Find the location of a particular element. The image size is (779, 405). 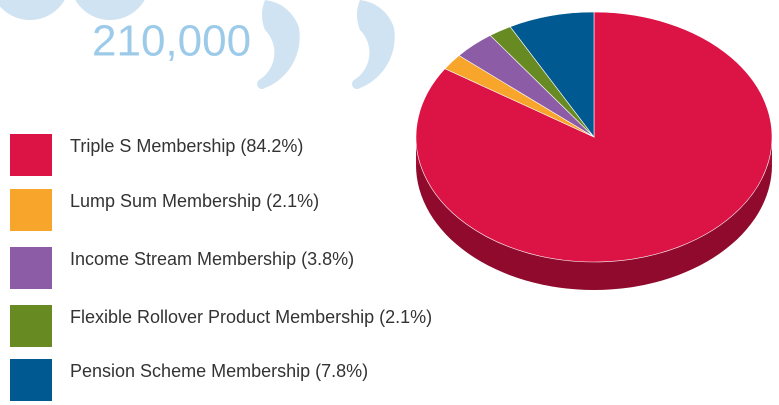

legend-label: Income Stream Membership (3.8%) is located at coordinates (212, 259).